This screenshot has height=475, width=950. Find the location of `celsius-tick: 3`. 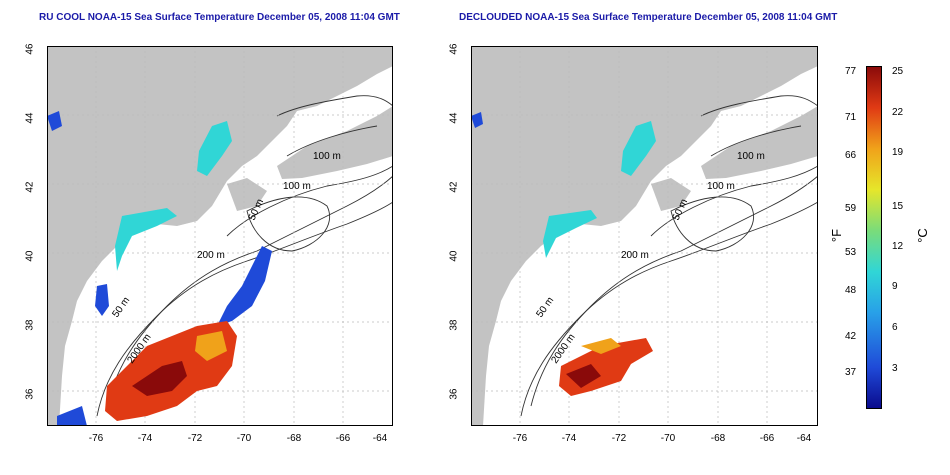

celsius-tick: 3 is located at coordinates (895, 368).